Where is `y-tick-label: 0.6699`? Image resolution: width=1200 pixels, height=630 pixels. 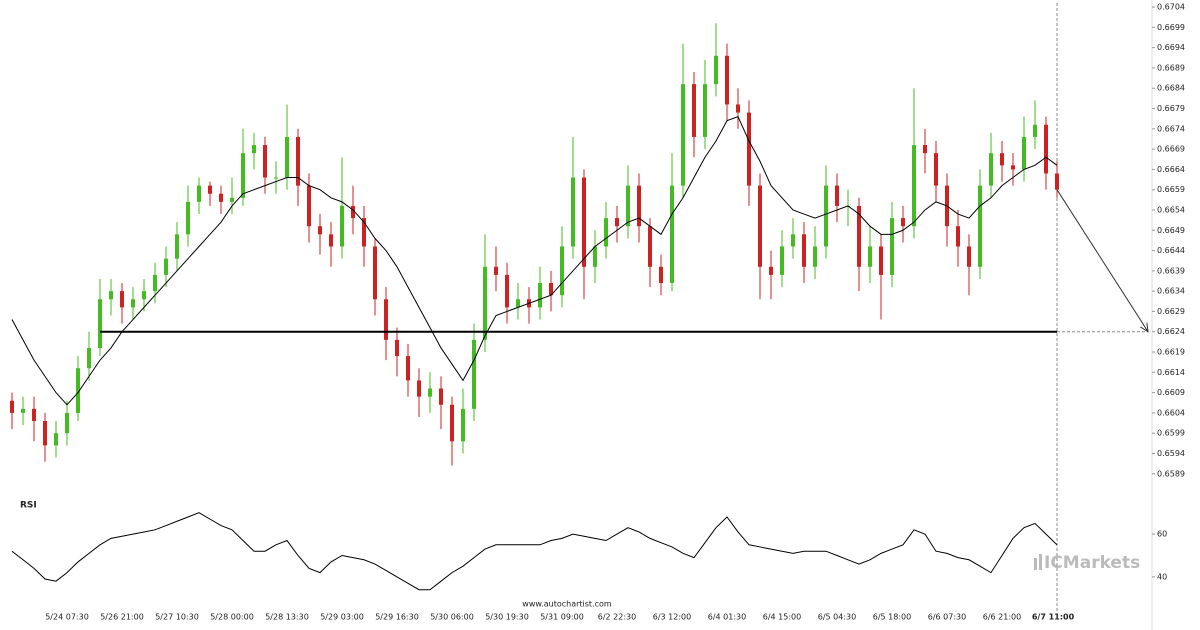 y-tick-label: 0.6699 is located at coordinates (1171, 27).